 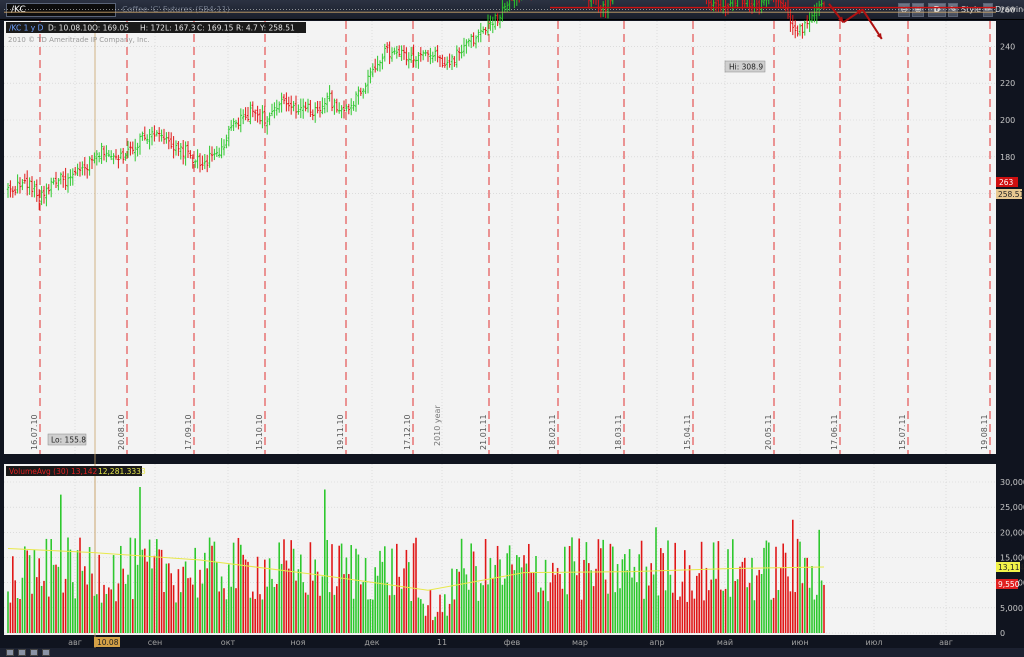 I want to click on symbol-input: /KC, so click(x=61, y=10).